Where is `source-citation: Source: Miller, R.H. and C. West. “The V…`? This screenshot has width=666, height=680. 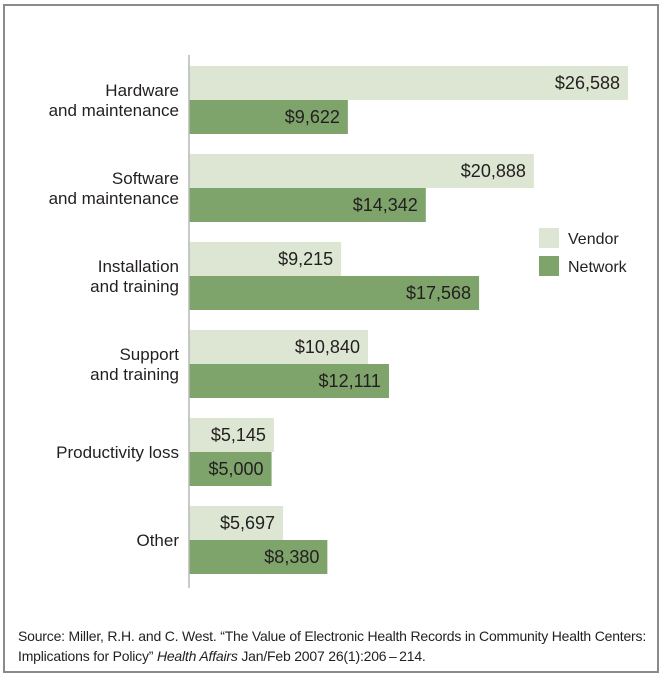
source-citation: Source: Miller, R.H. and C. West. “The V… is located at coordinates (333, 646).